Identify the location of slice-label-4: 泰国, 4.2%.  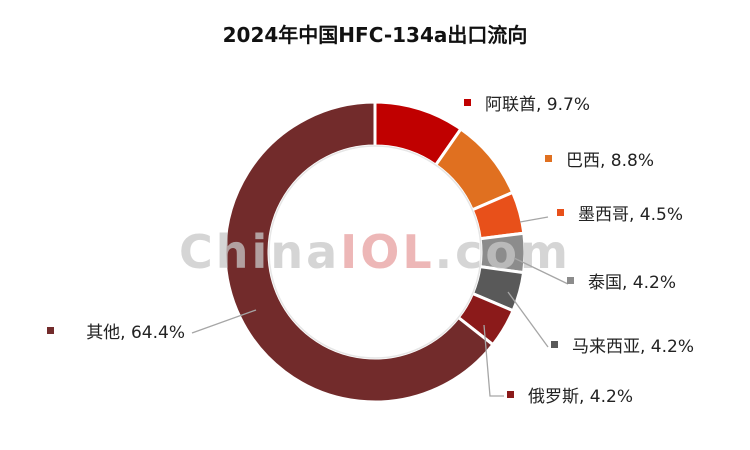
(632, 283).